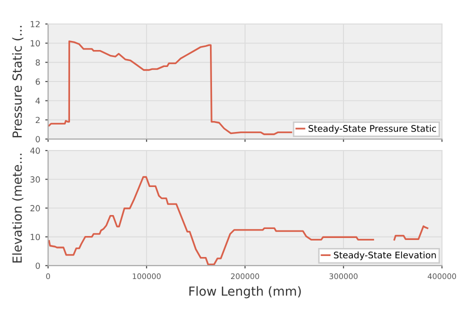  What do you see at coordinates (38, 101) in the screenshot?
I see `y-tick-label: 4` at bounding box center [38, 101].